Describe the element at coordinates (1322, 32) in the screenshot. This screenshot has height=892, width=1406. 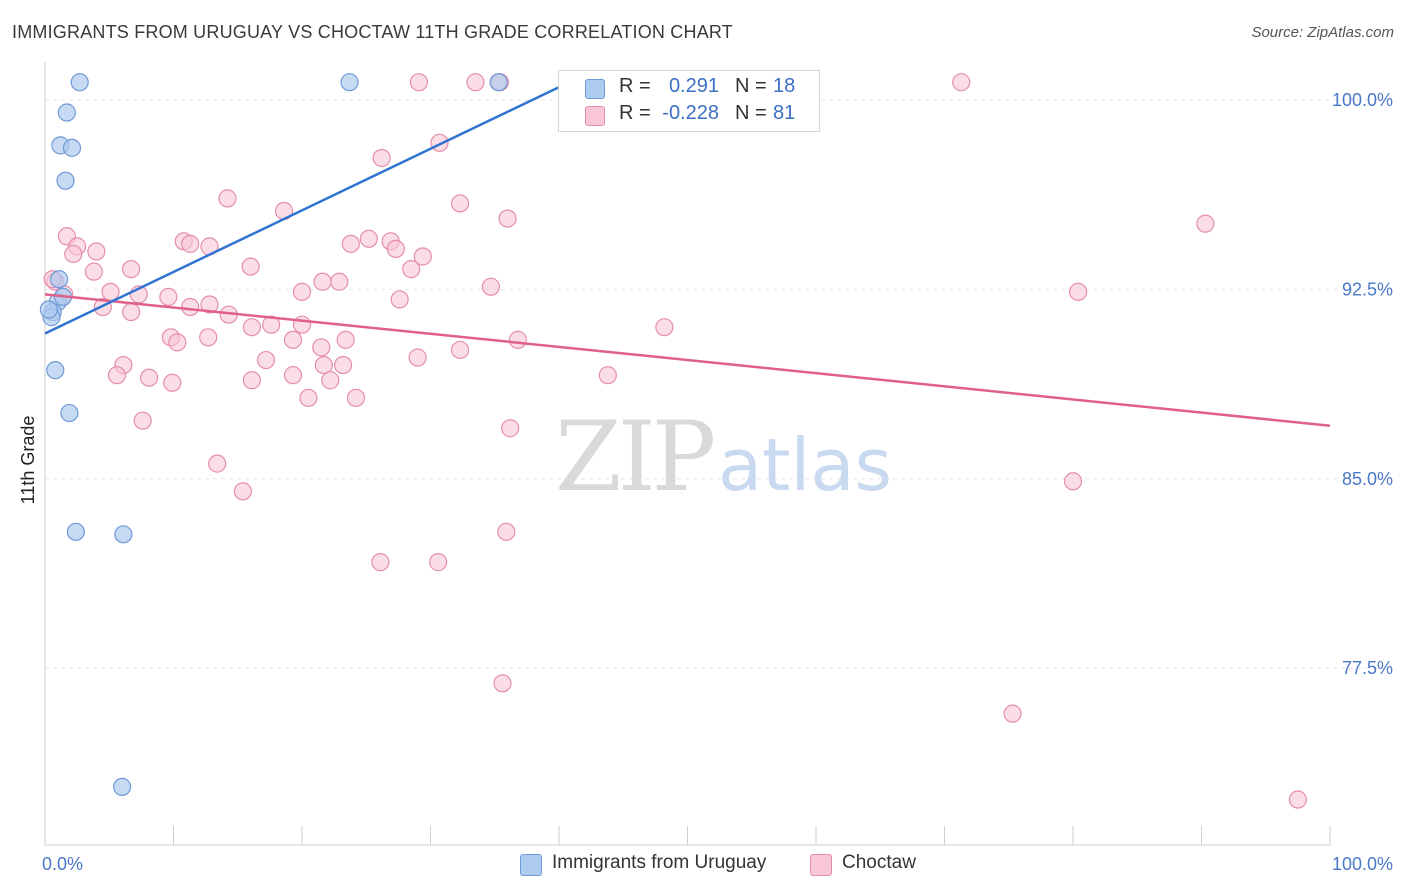
I see `source-label: Source: ZipAtlas.com` at that location.